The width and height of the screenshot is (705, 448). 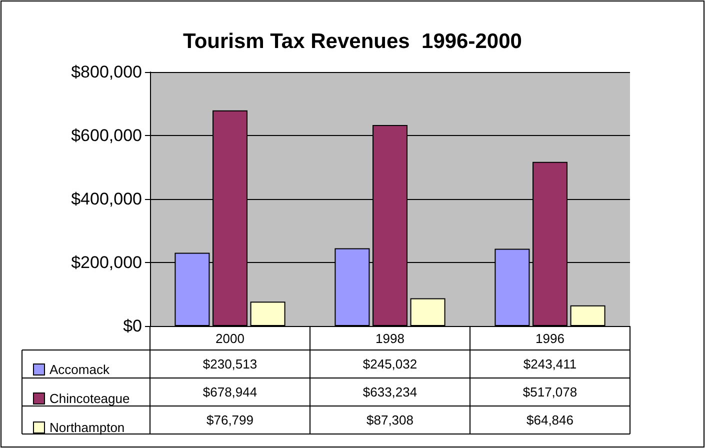 I want to click on data-label: $243,411, so click(x=550, y=364).